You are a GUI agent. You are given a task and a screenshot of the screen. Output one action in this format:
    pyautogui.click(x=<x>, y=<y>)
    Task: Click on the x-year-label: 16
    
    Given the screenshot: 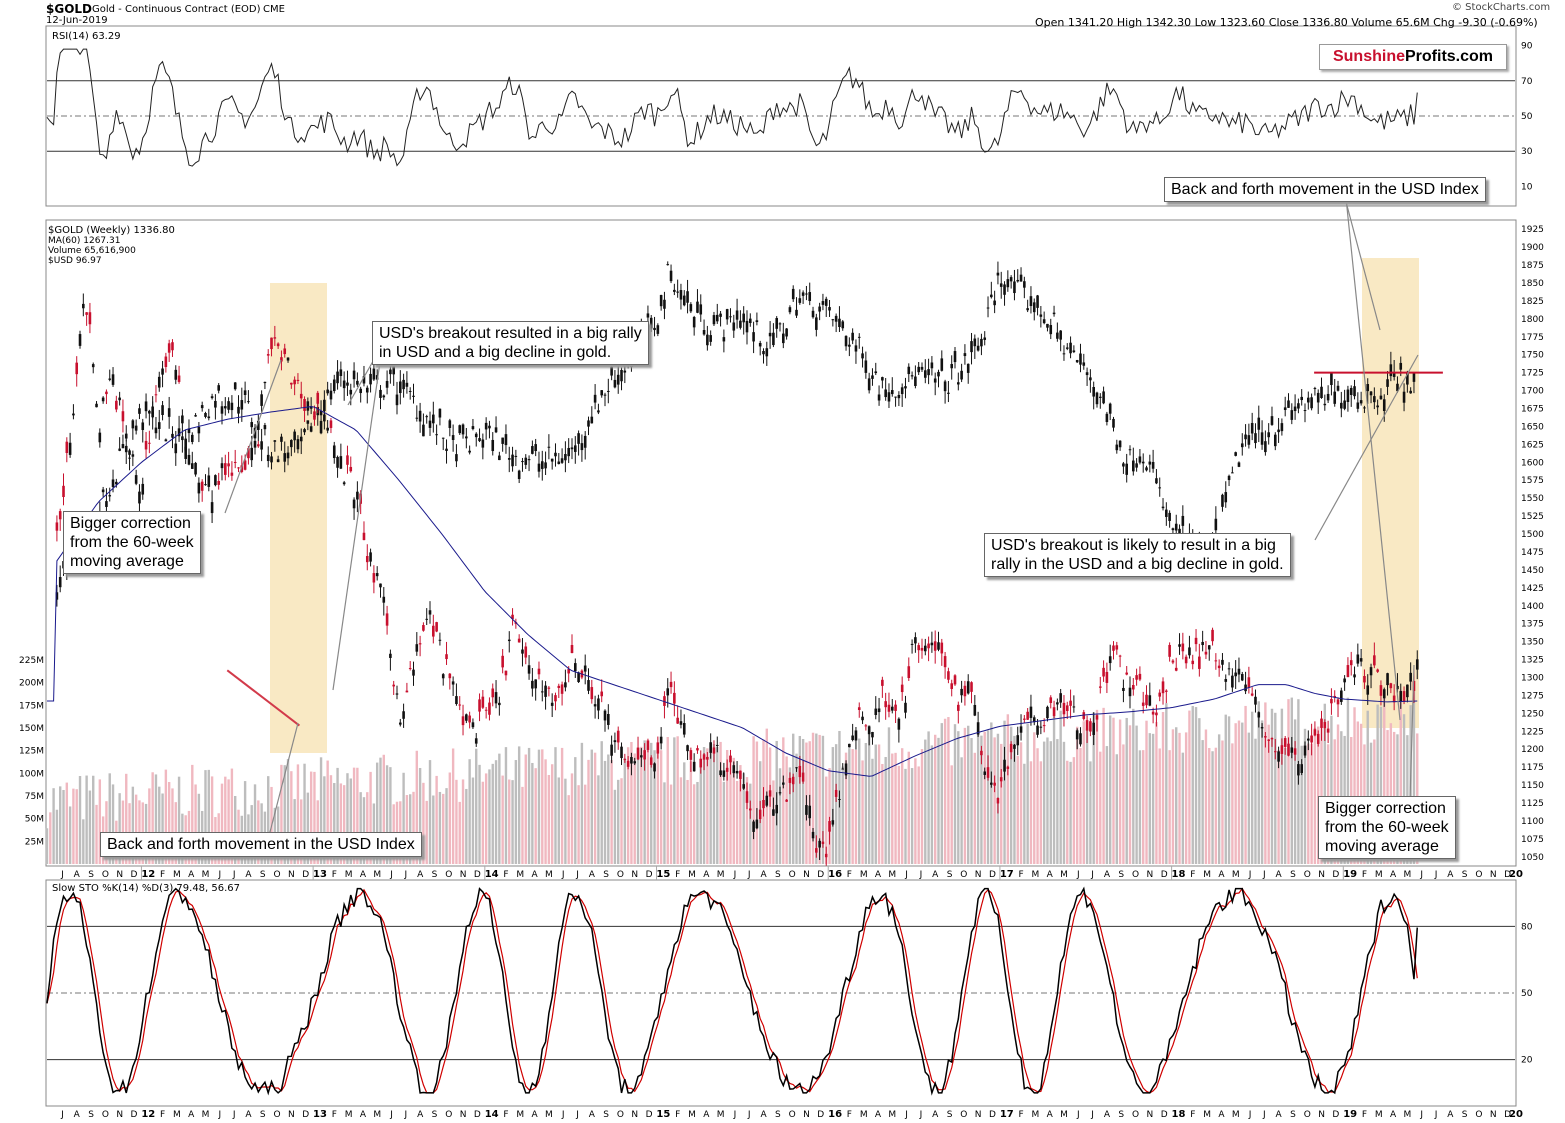 What is the action you would take?
    pyautogui.click(x=835, y=1114)
    